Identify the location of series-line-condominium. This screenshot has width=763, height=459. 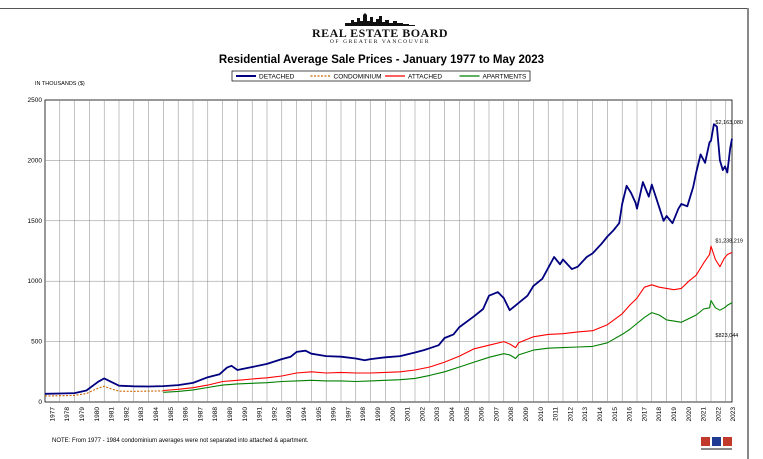
(104, 391).